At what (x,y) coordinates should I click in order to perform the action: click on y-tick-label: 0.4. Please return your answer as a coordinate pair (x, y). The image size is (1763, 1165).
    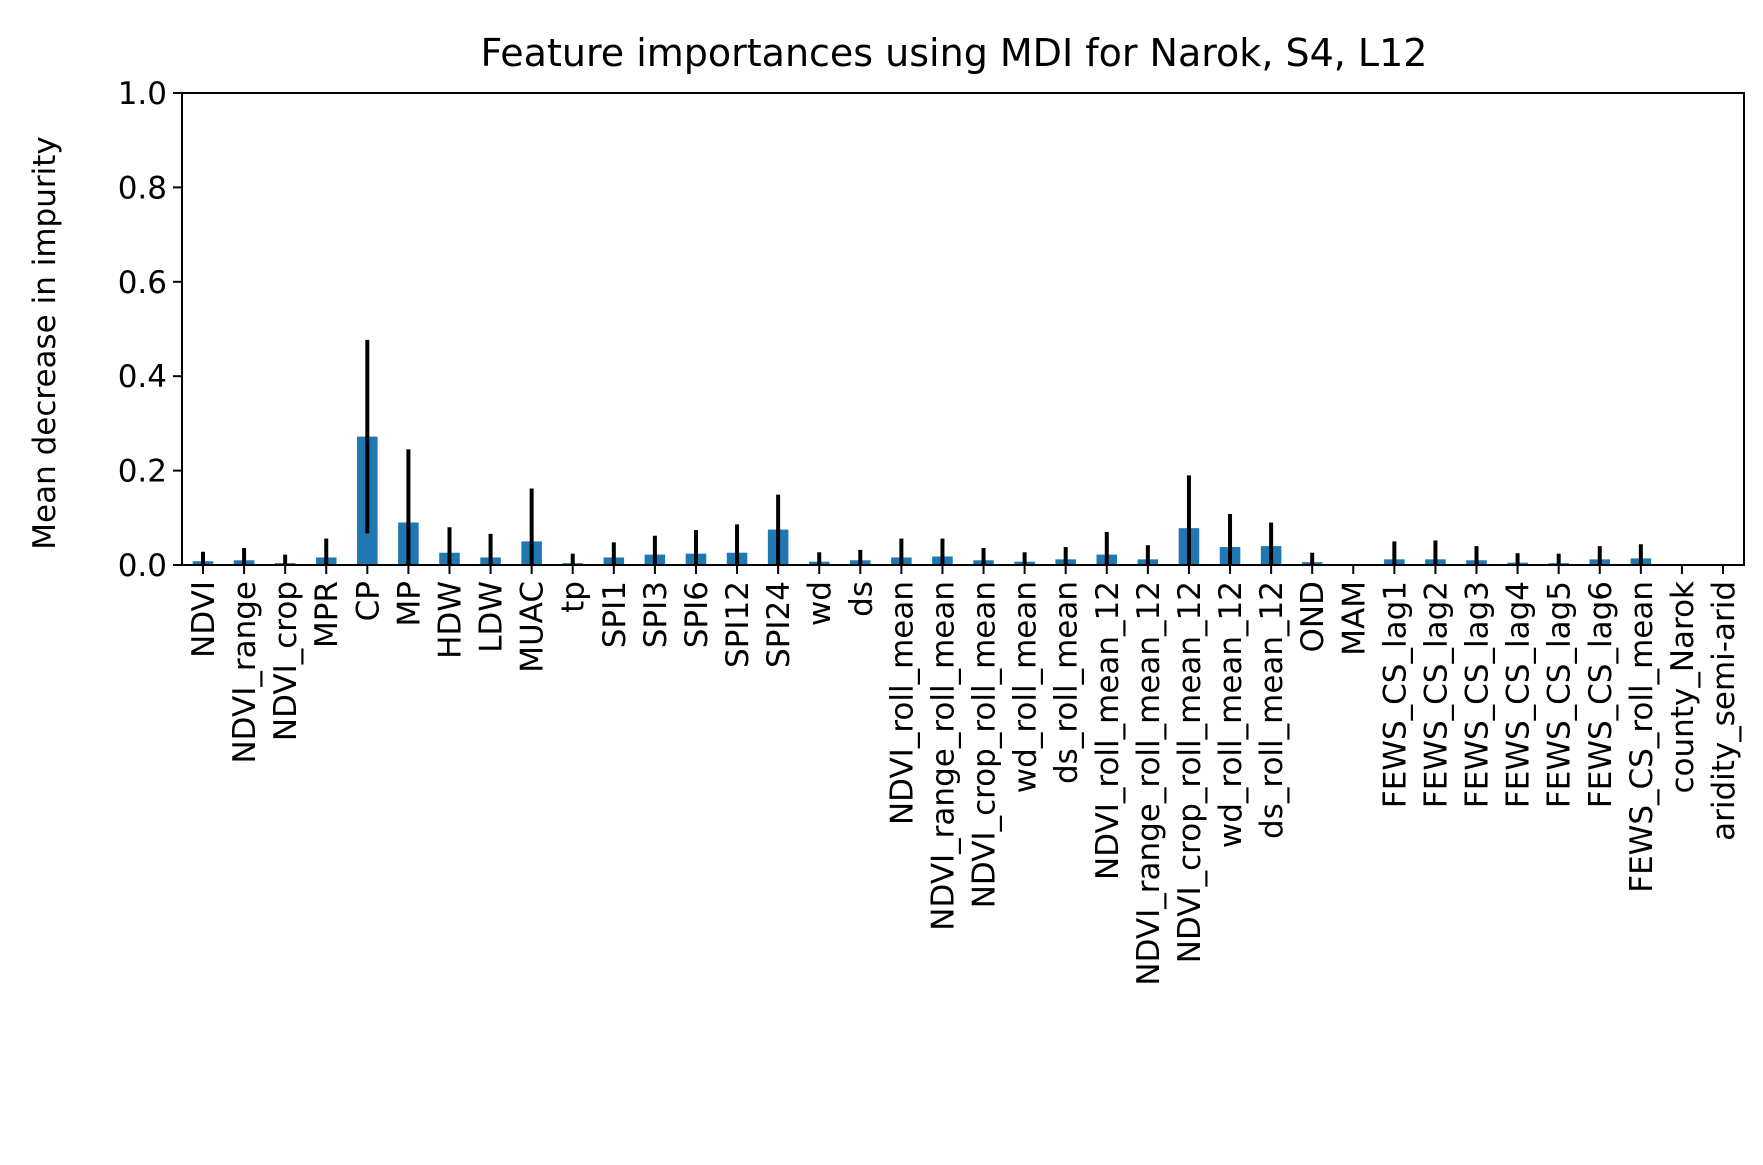
    Looking at the image, I should click on (142, 377).